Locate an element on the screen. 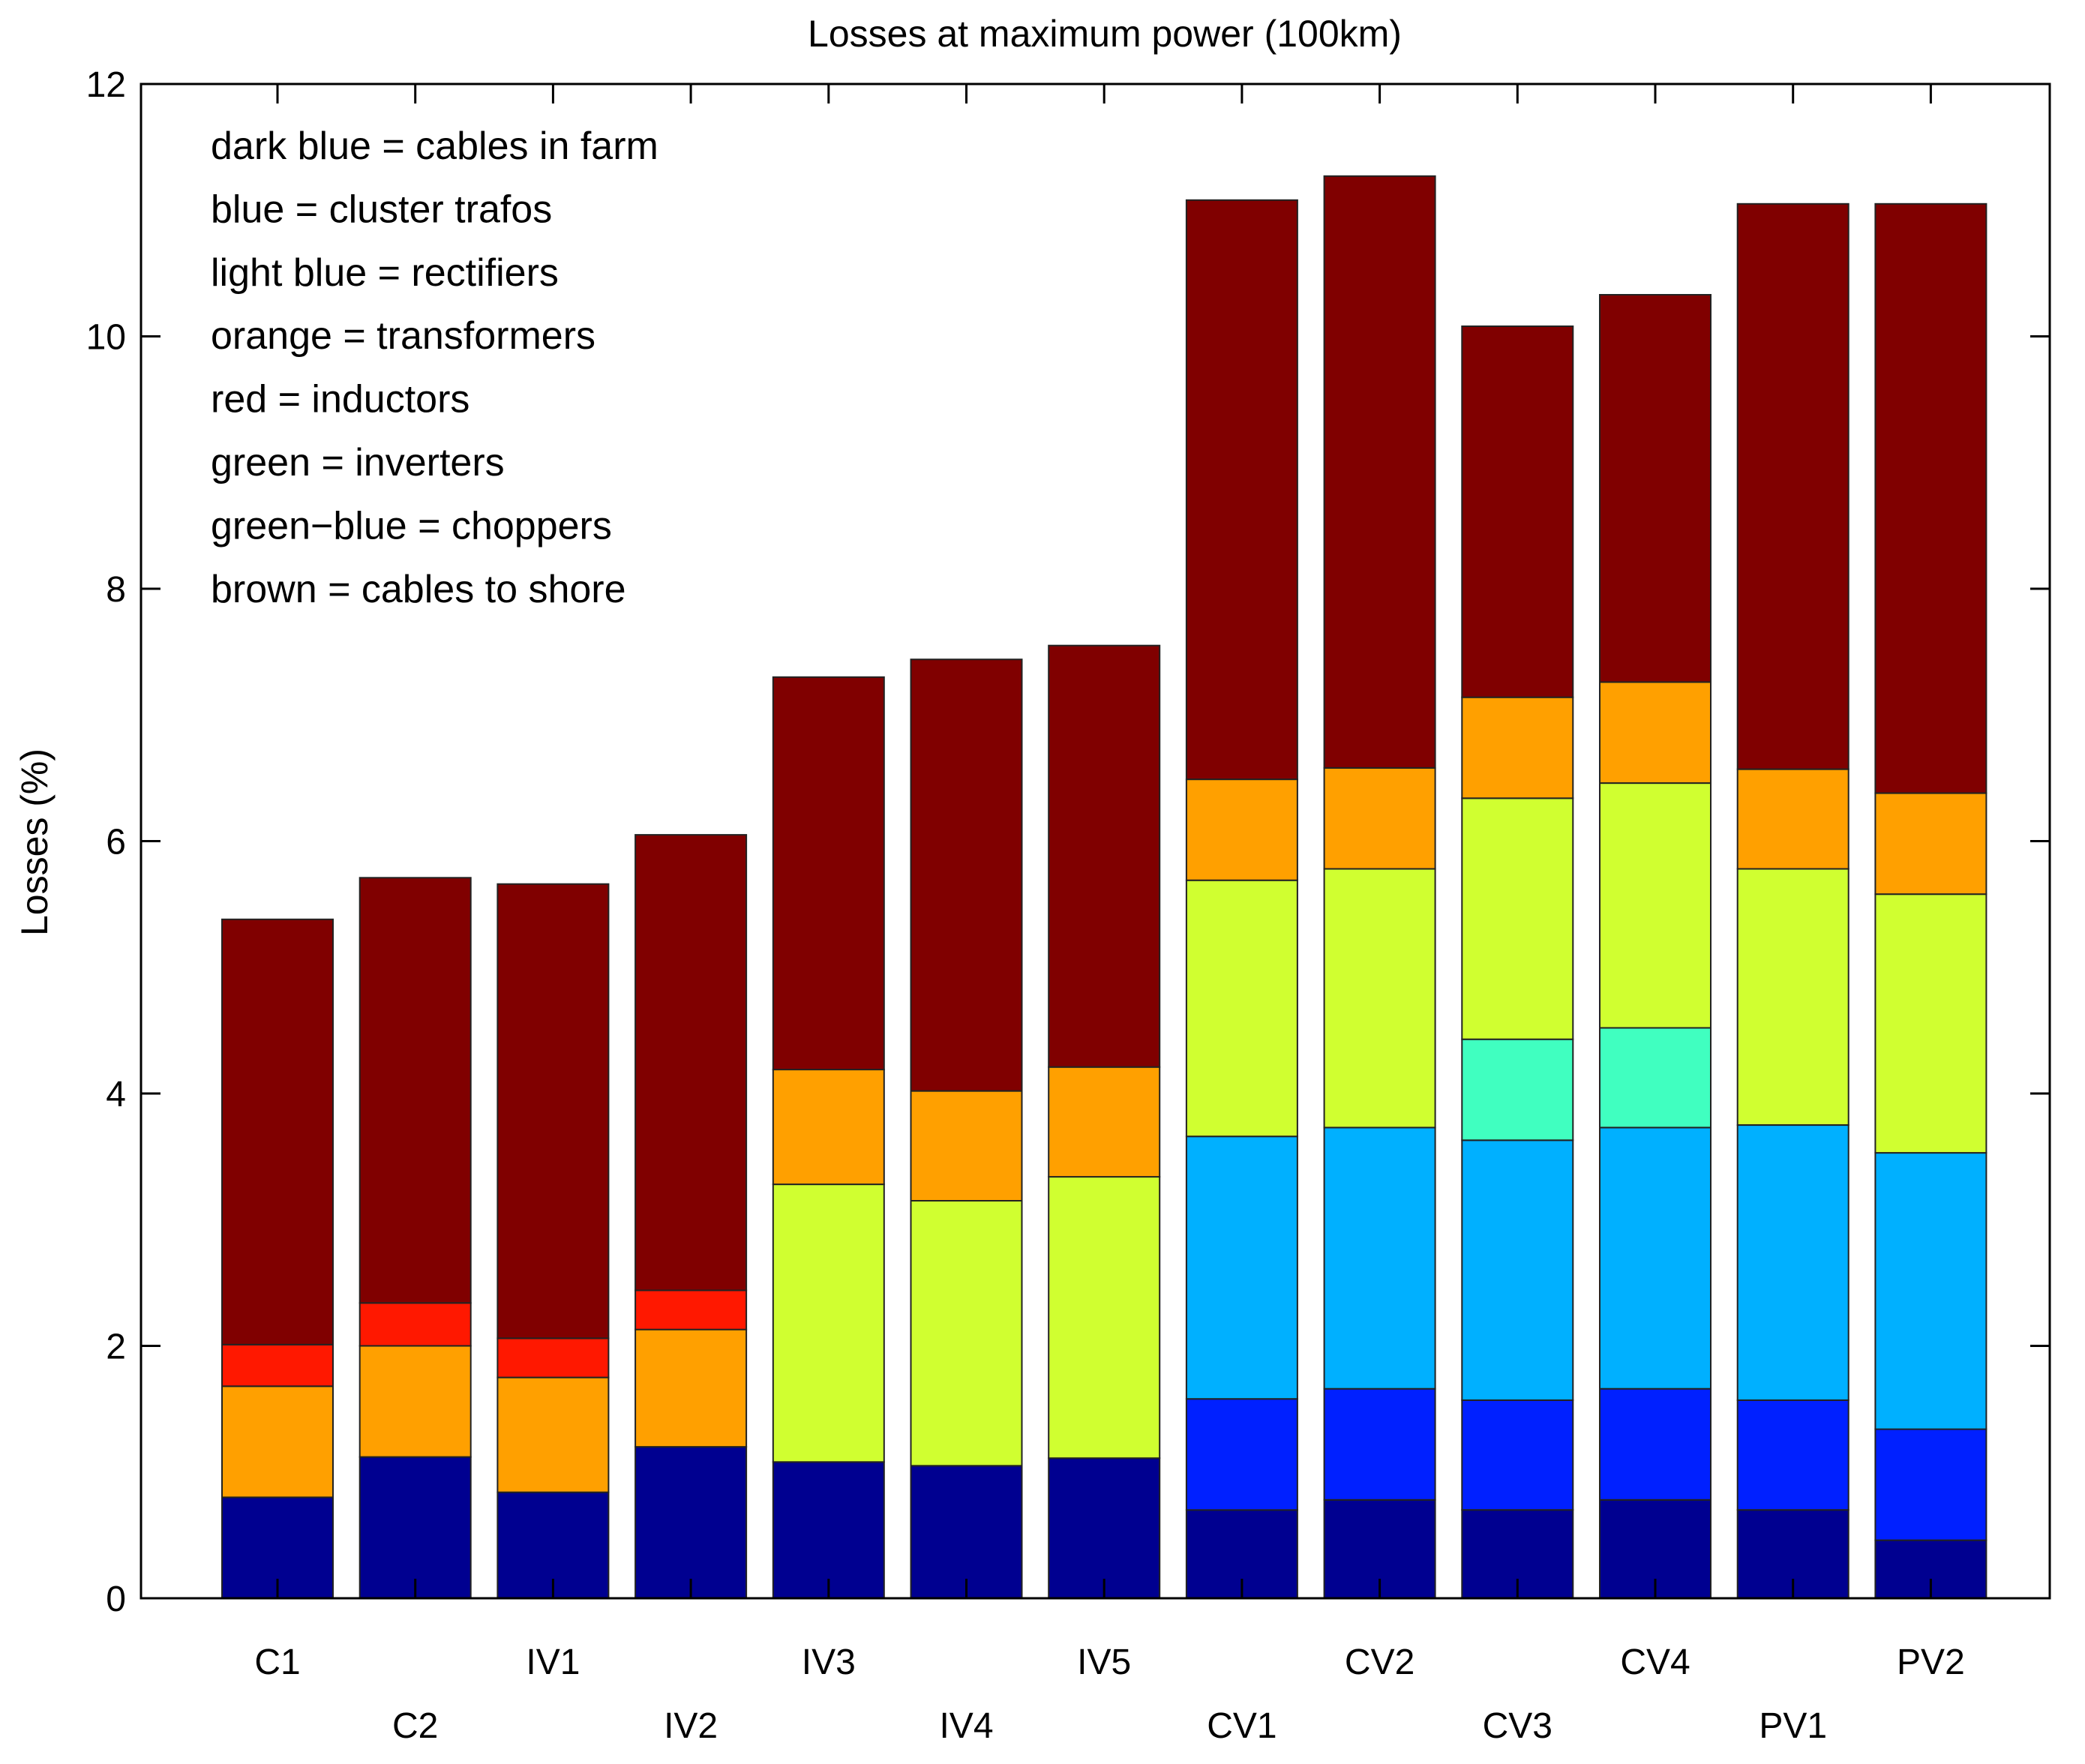 This screenshot has width=2085, height=1764. bar-segment-cv4-rectifiers is located at coordinates (1655, 1258).